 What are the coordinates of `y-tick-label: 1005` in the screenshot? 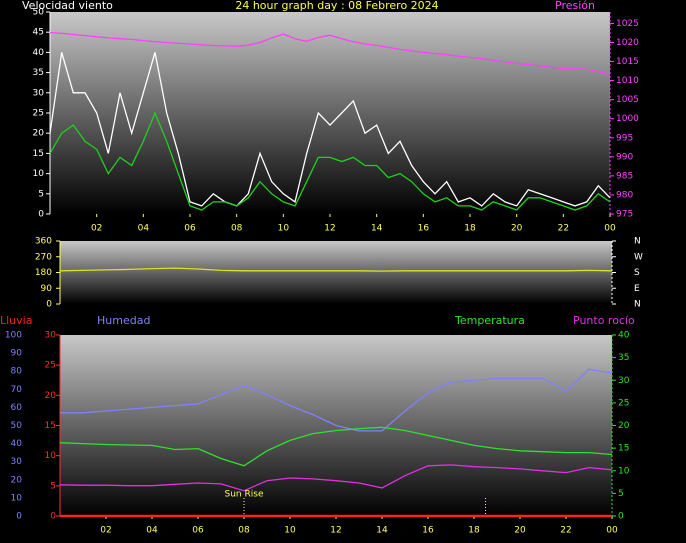 It's located at (627, 100).